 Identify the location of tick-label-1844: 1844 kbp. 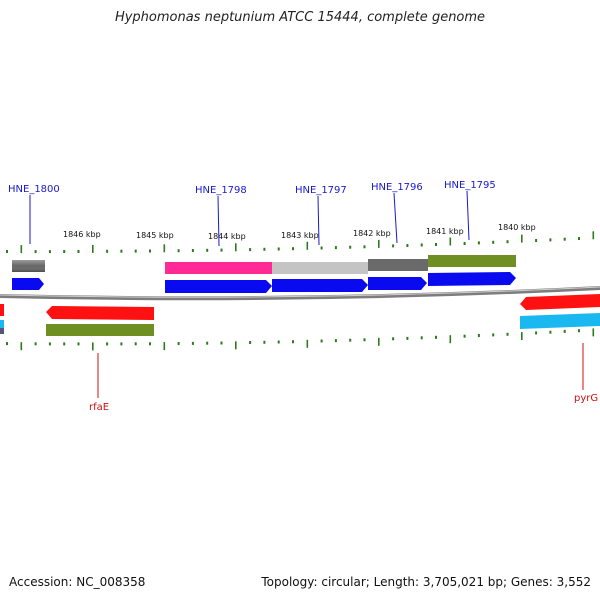
(227, 236).